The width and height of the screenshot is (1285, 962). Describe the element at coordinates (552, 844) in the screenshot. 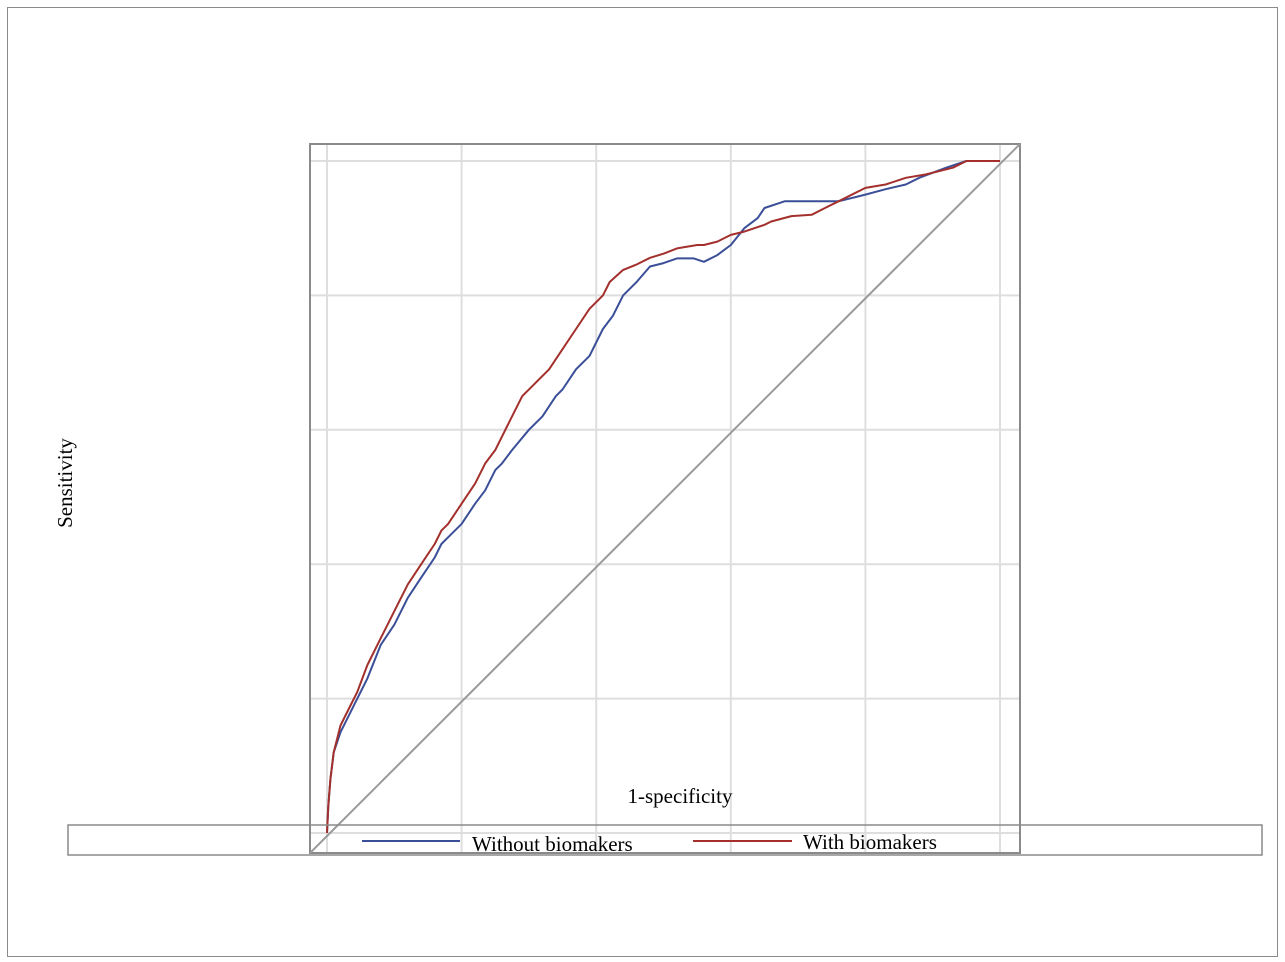

I see `legend-label-without-biomakers: Without biomakers` at that location.